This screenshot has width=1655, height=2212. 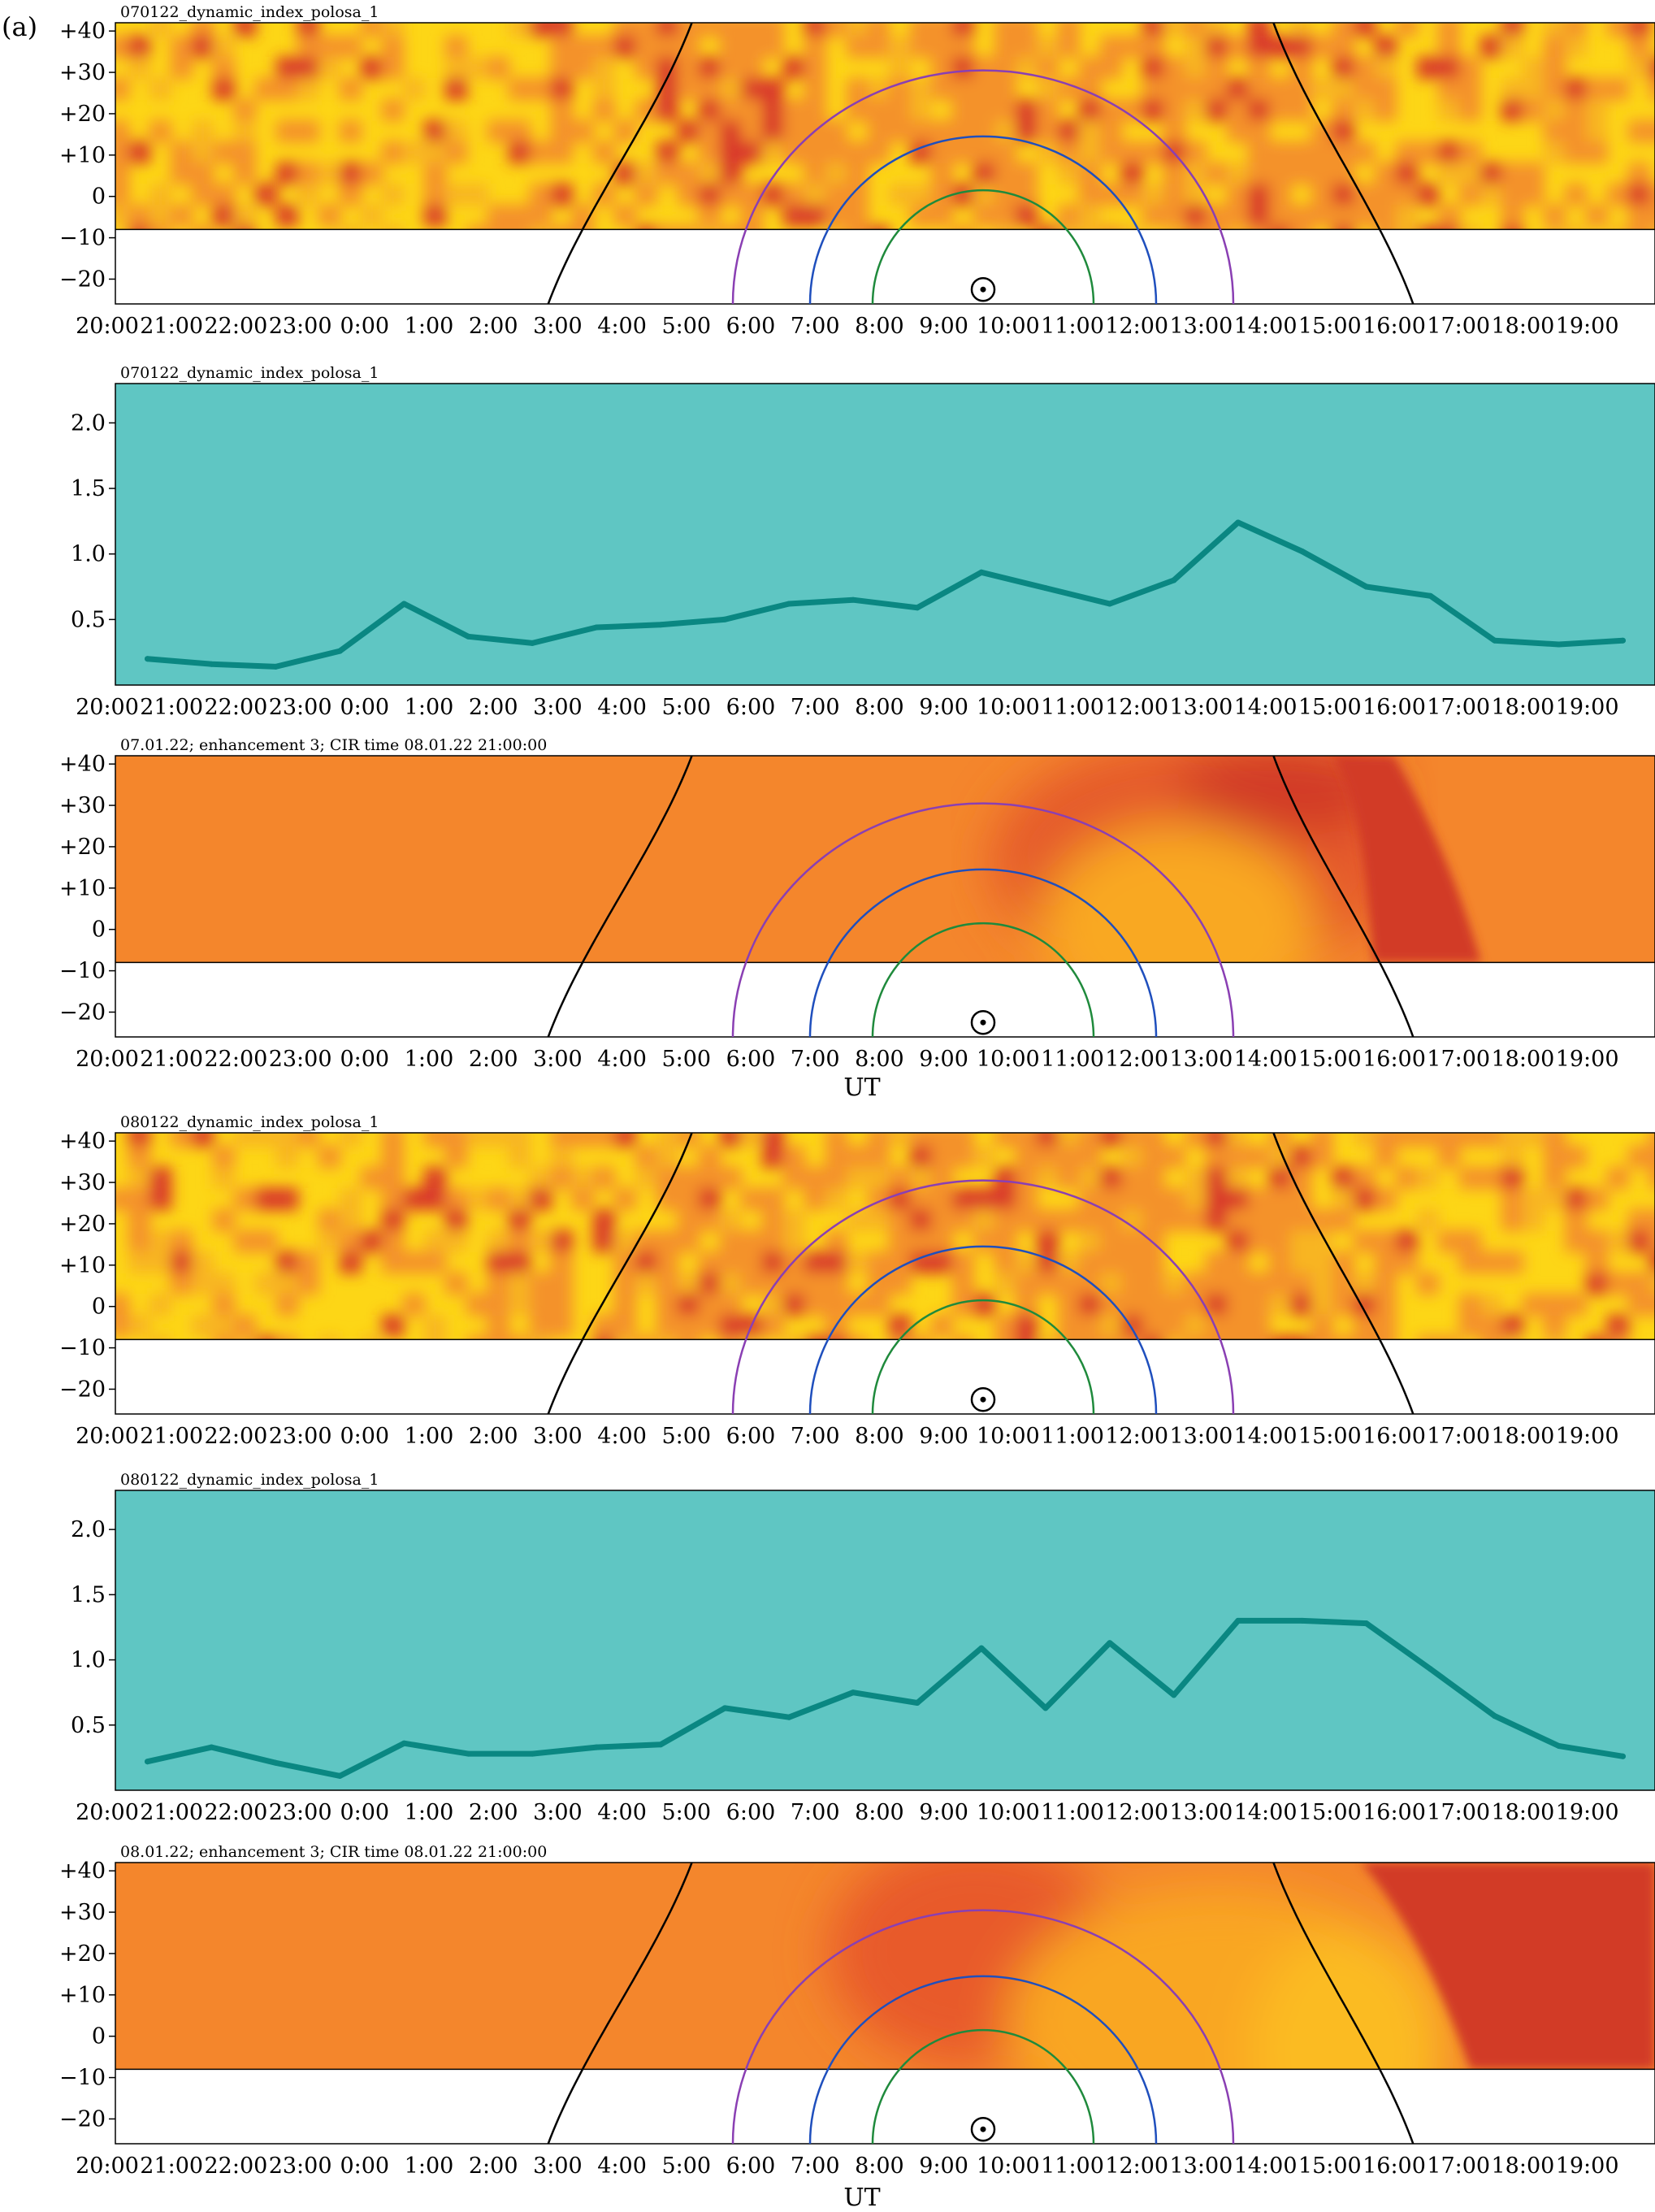 I want to click on x-tick-label: 18:00, so click(x=1522, y=707).